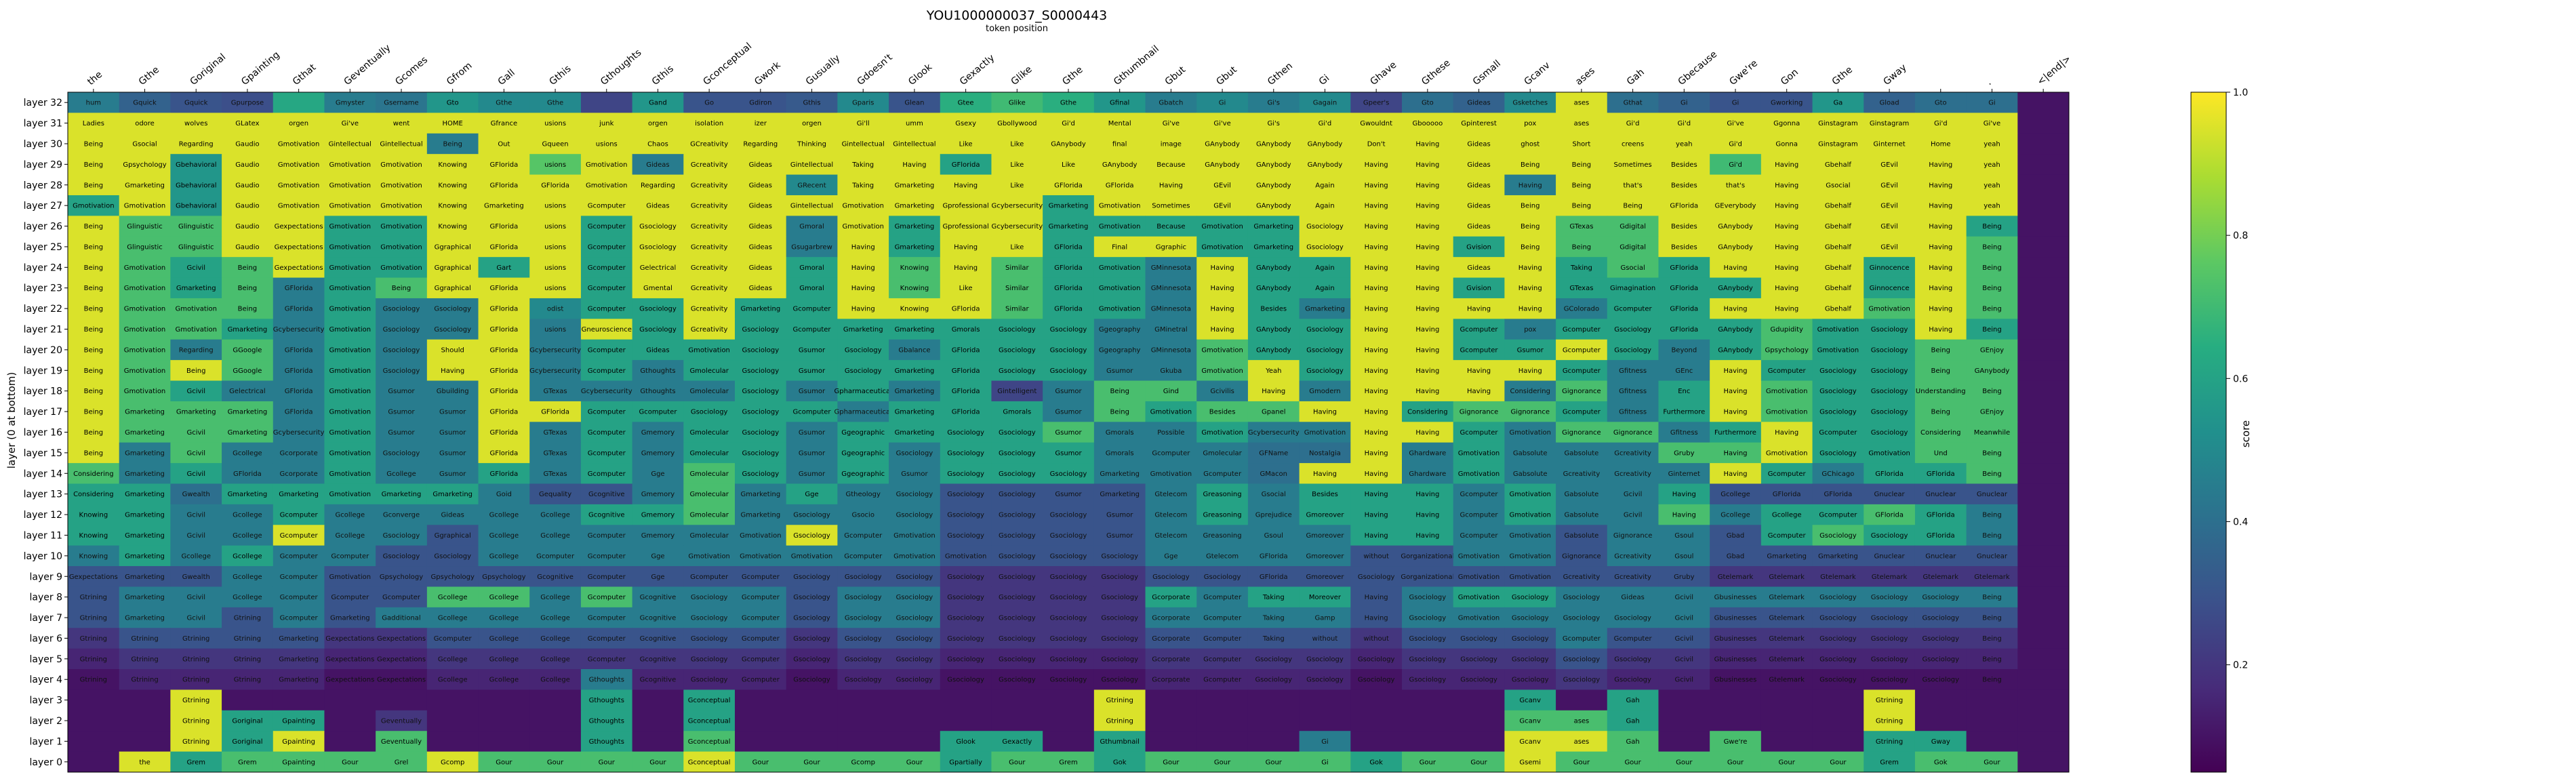 Image resolution: width=2576 pixels, height=783 pixels. Describe the element at coordinates (1171, 391) in the screenshot. I see `cell-label: Gind` at that location.